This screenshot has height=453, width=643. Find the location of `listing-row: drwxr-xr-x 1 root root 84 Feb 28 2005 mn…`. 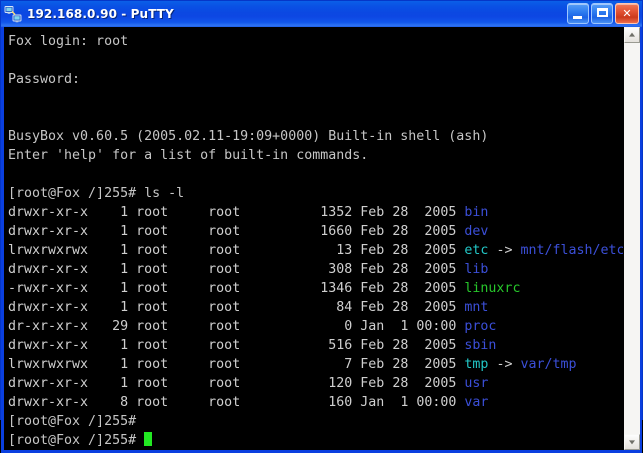

listing-row: drwxr-xr-x 1 root root 84 Feb 28 2005 mn… is located at coordinates (315, 307).